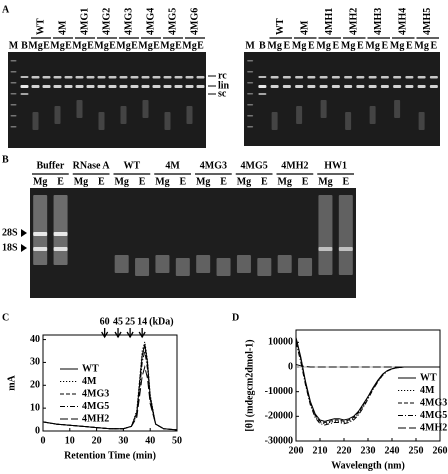 This screenshot has height=474, width=448. What do you see at coordinates (250, 45) in the screenshot?
I see `lane-label: M` at bounding box center [250, 45].